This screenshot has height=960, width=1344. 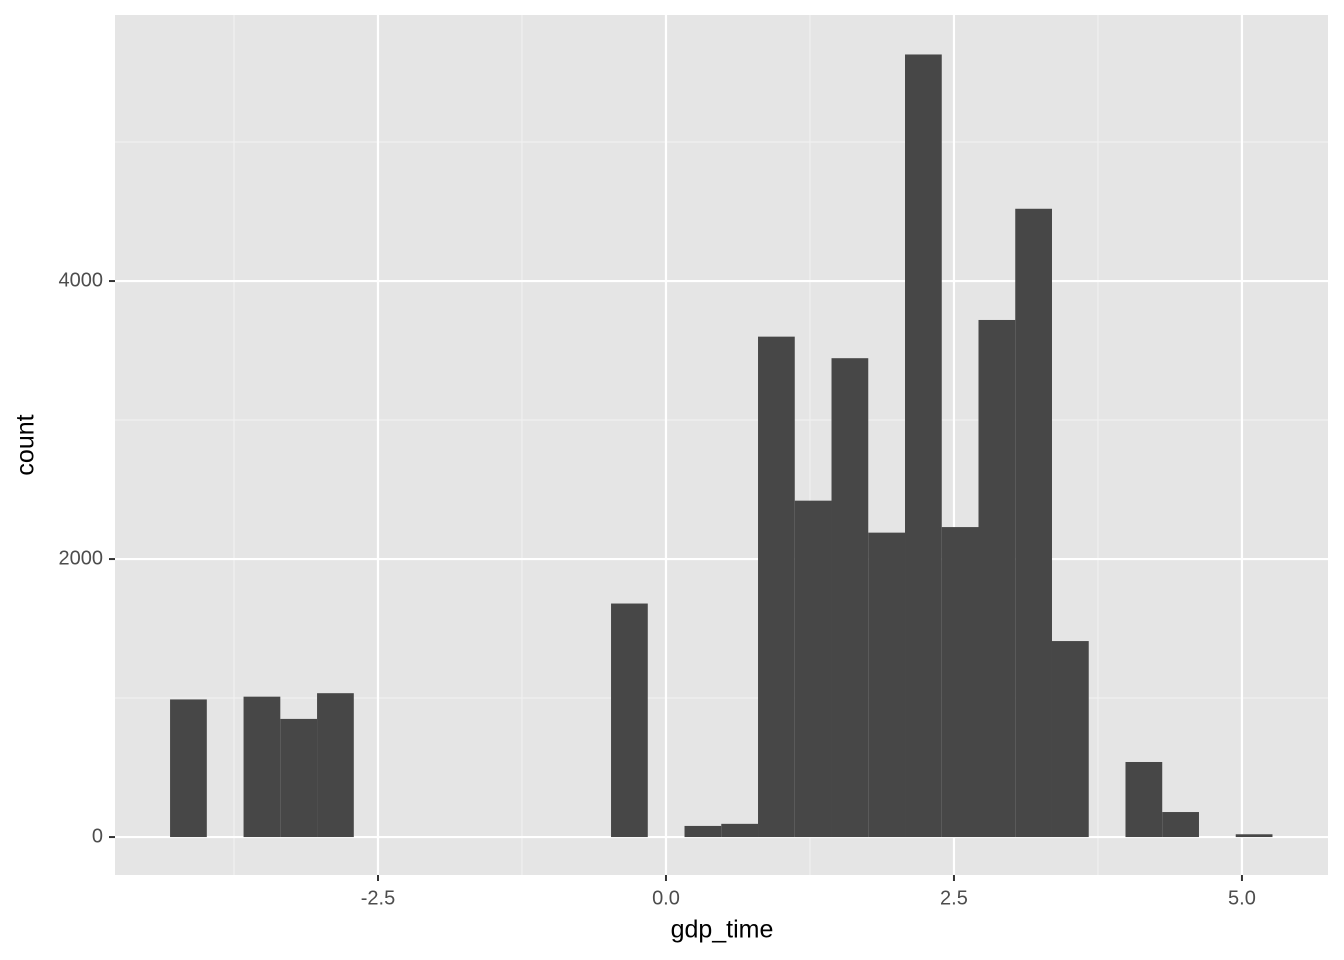 I want to click on x-tick-label: 5.0, so click(x=1242, y=898).